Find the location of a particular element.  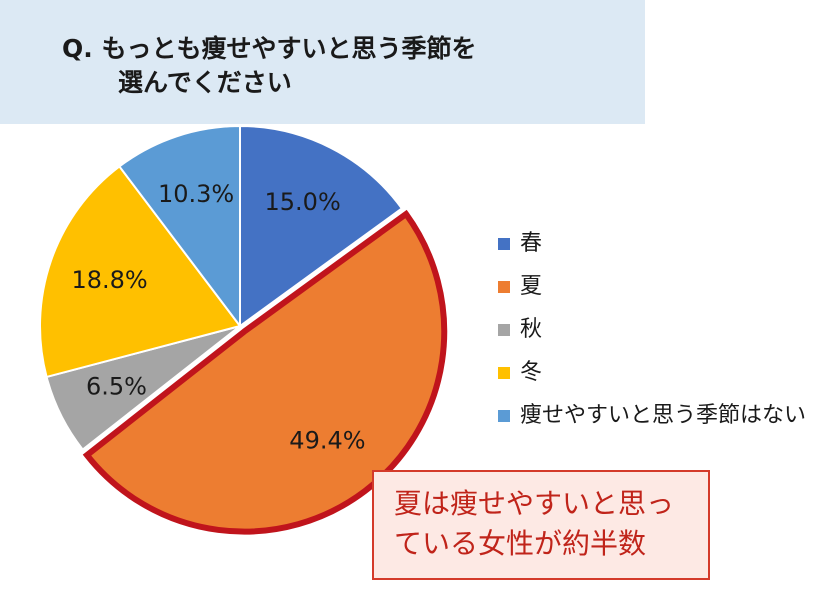

pie-slice-冬 is located at coordinates (140, 272).